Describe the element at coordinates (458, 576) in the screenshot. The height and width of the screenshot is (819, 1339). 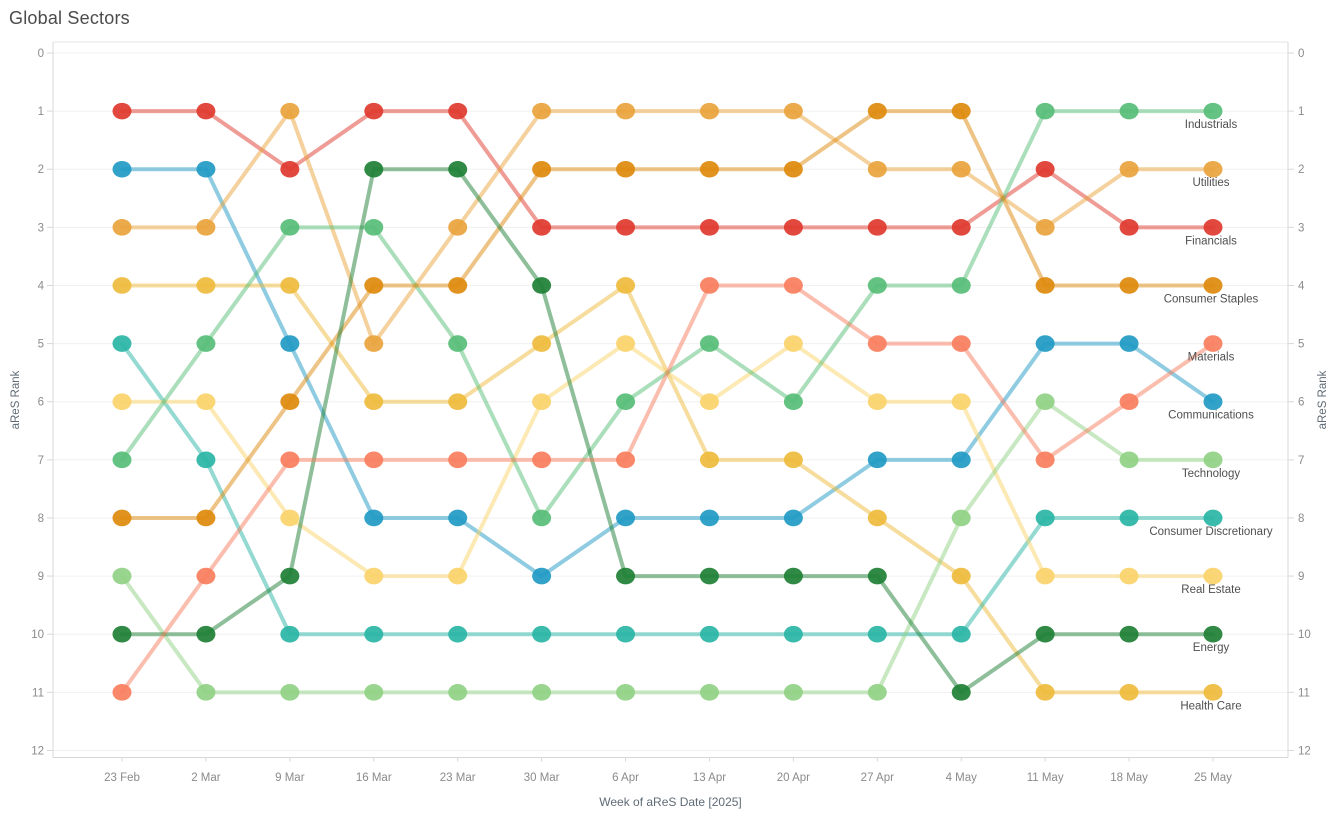
I see `data-point-real-estate-23-mar` at that location.